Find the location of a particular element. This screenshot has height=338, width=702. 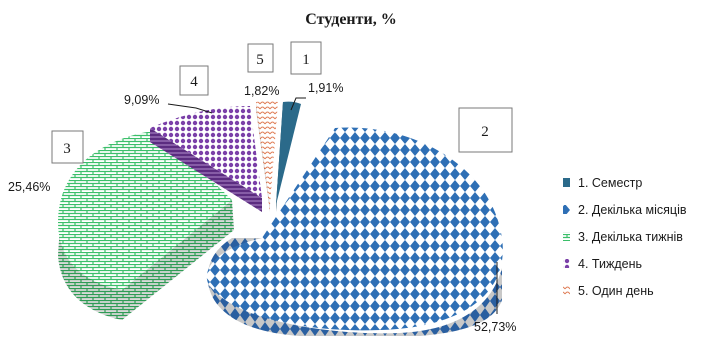

legend-item-3: 3. Декілька тижнів is located at coordinates (623, 237).